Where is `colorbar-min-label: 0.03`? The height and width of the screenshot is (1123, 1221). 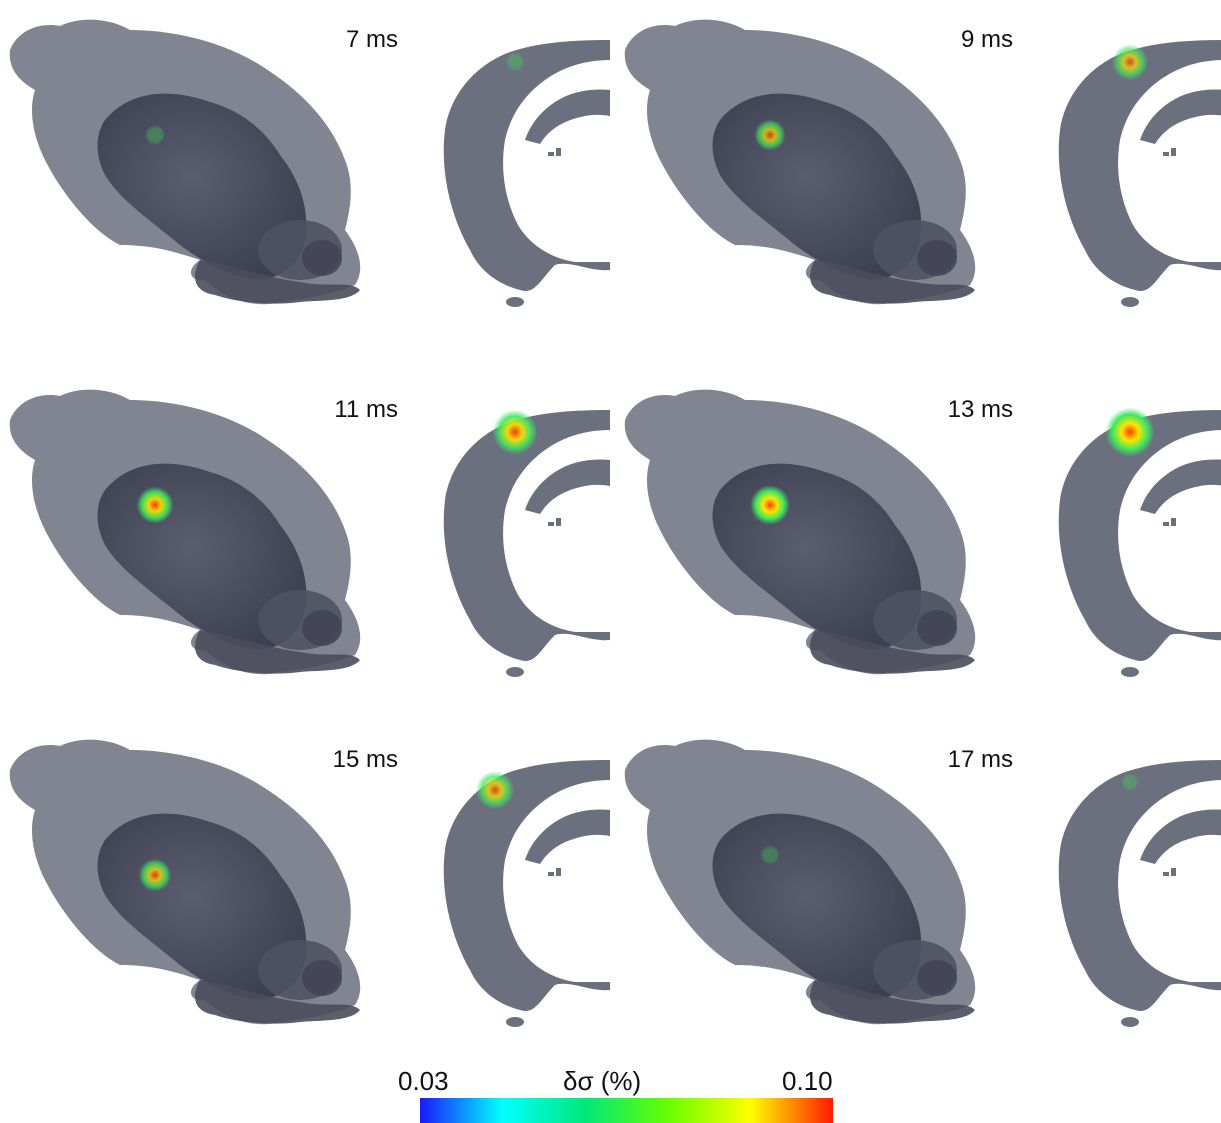 colorbar-min-label: 0.03 is located at coordinates (423, 1081).